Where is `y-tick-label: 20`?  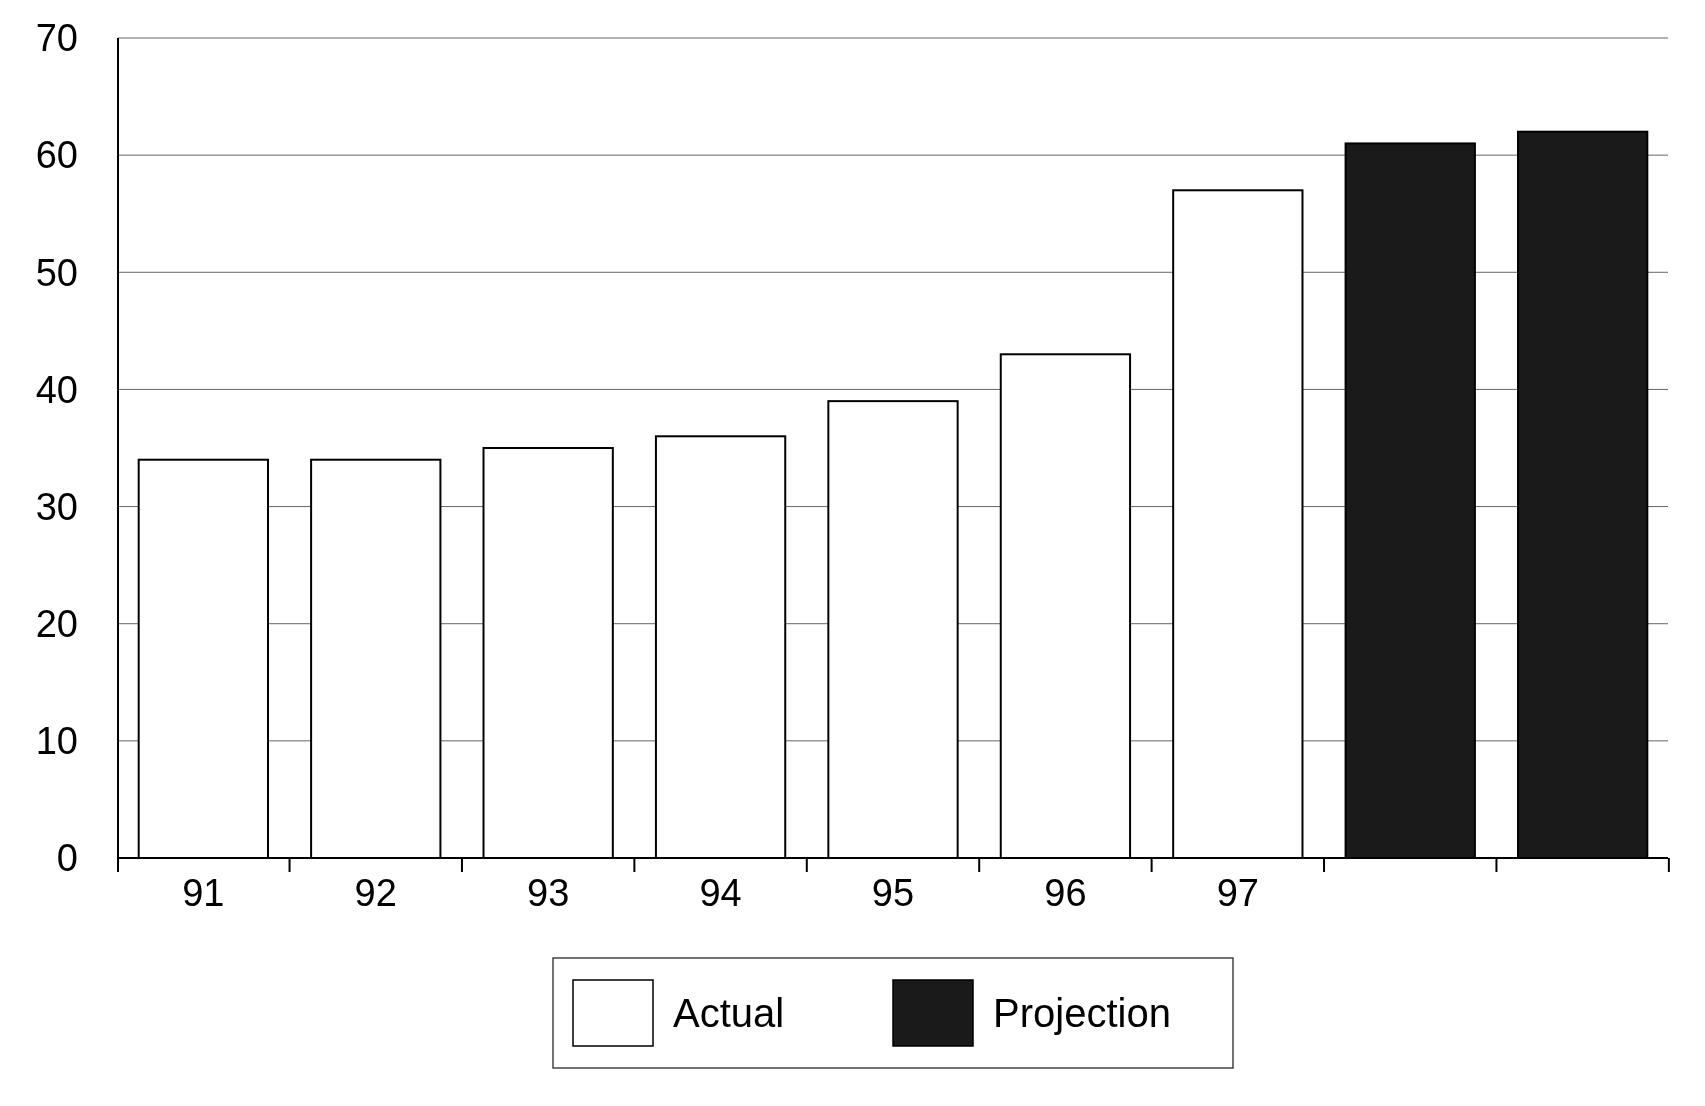 y-tick-label: 20 is located at coordinates (56, 624).